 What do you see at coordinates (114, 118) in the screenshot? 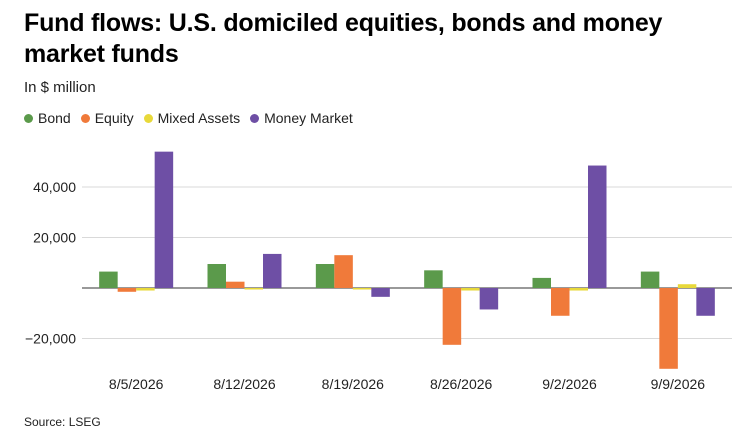
I see `legend-label: Equity` at bounding box center [114, 118].